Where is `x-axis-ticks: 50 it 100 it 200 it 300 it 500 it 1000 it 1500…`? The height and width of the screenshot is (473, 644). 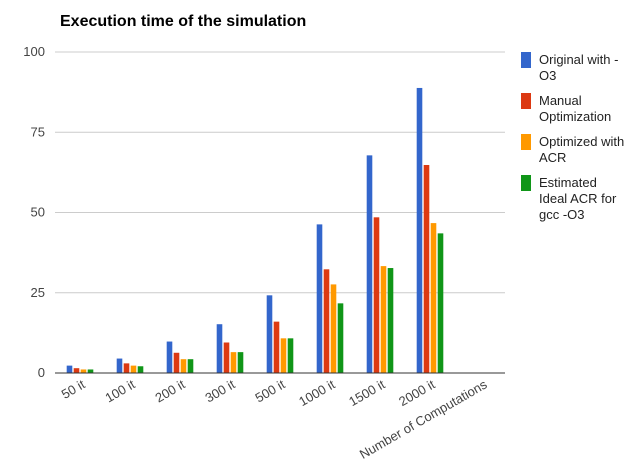 x-axis-ticks: 50 it 100 it 200 it 300 it 500 it 1000 it 1500… is located at coordinates (248, 392).